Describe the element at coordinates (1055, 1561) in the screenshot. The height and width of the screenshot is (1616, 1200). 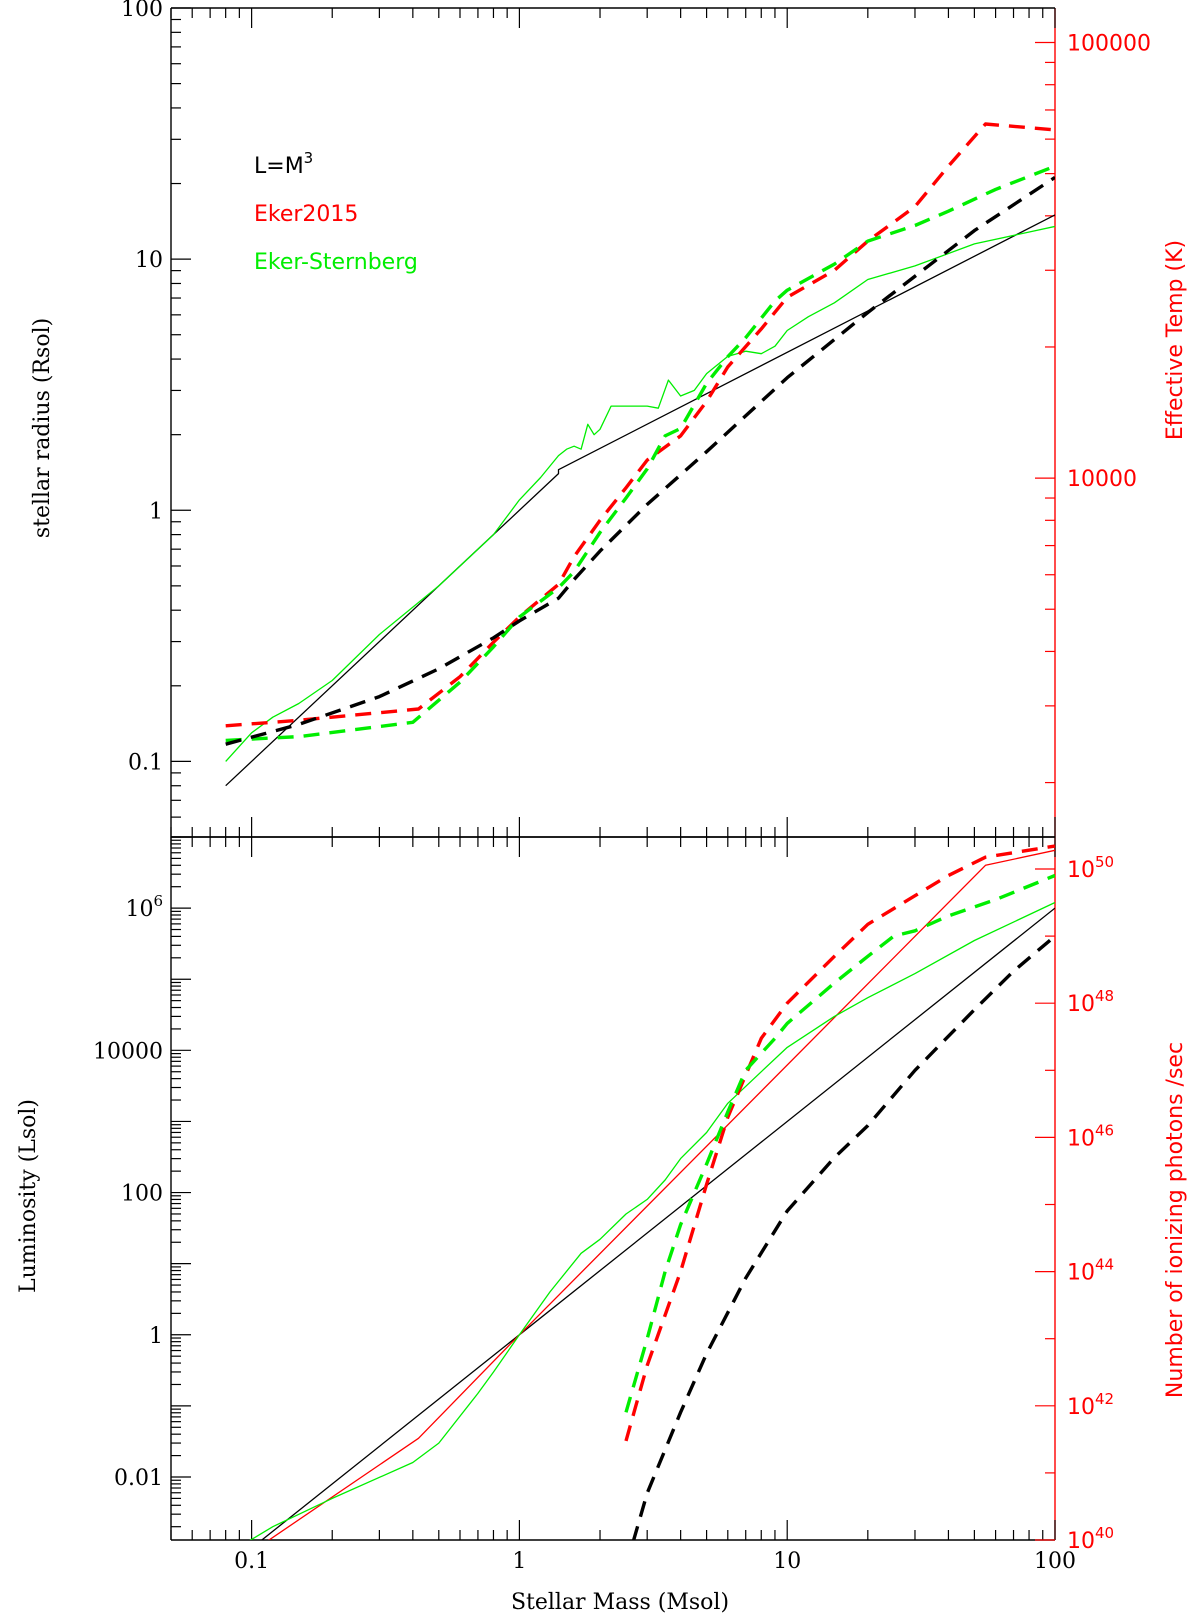
I see `x-tick-label: 100` at that location.